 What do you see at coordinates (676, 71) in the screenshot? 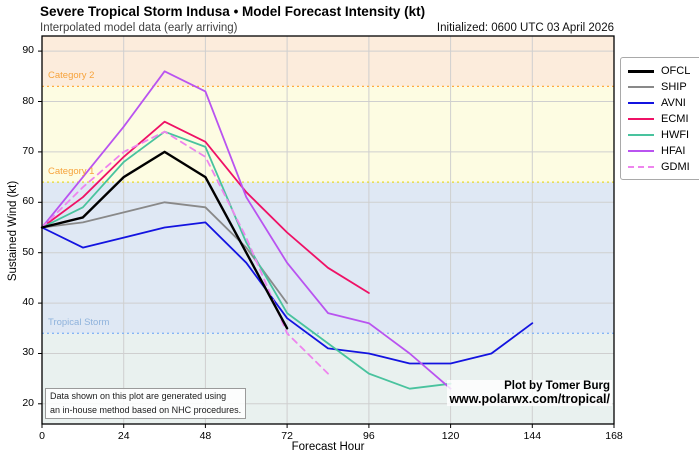
I see `legend-label: OFCL` at bounding box center [676, 71].